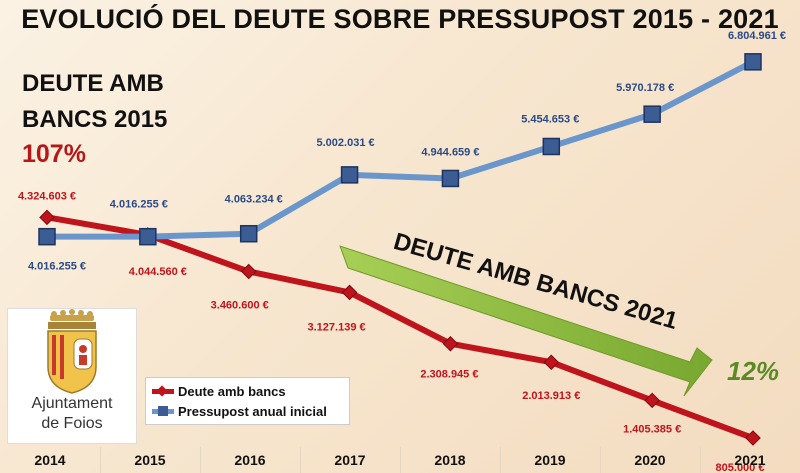  I want to click on x-tick-label-2017: 2017, so click(350, 460).